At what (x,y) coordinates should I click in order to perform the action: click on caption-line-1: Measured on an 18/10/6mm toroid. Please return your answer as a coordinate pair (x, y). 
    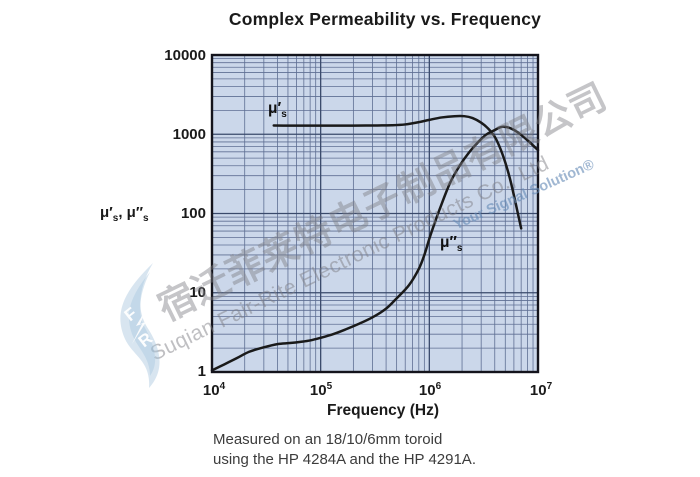
    Looking at the image, I should click on (328, 439).